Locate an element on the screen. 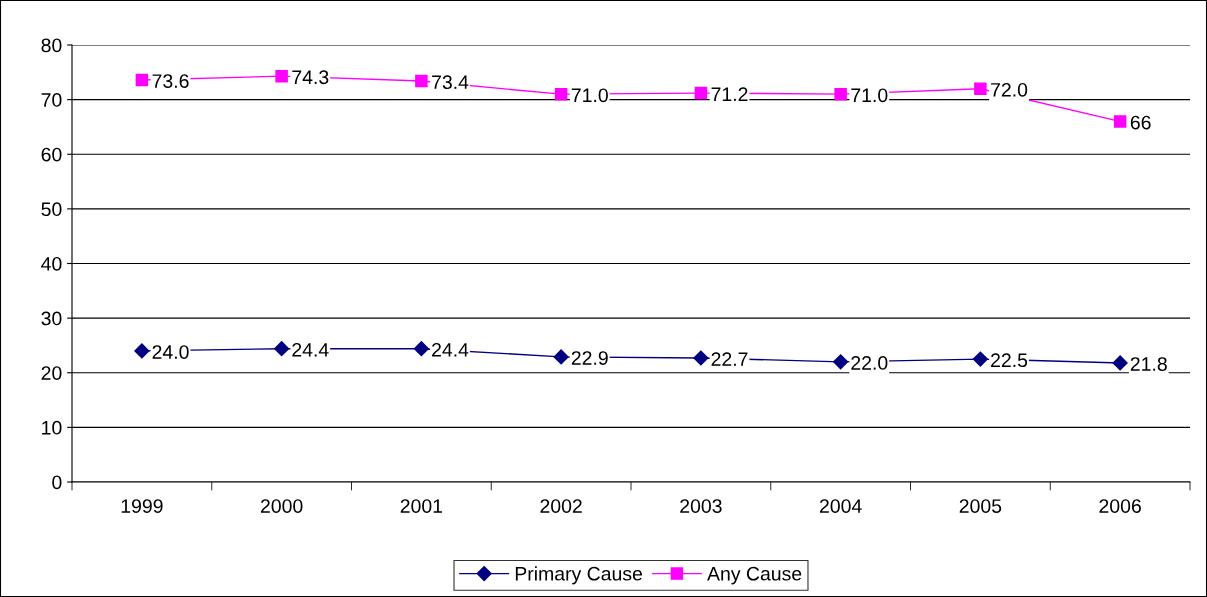 The image size is (1207, 597). y-tick-label: 30 is located at coordinates (51, 318).